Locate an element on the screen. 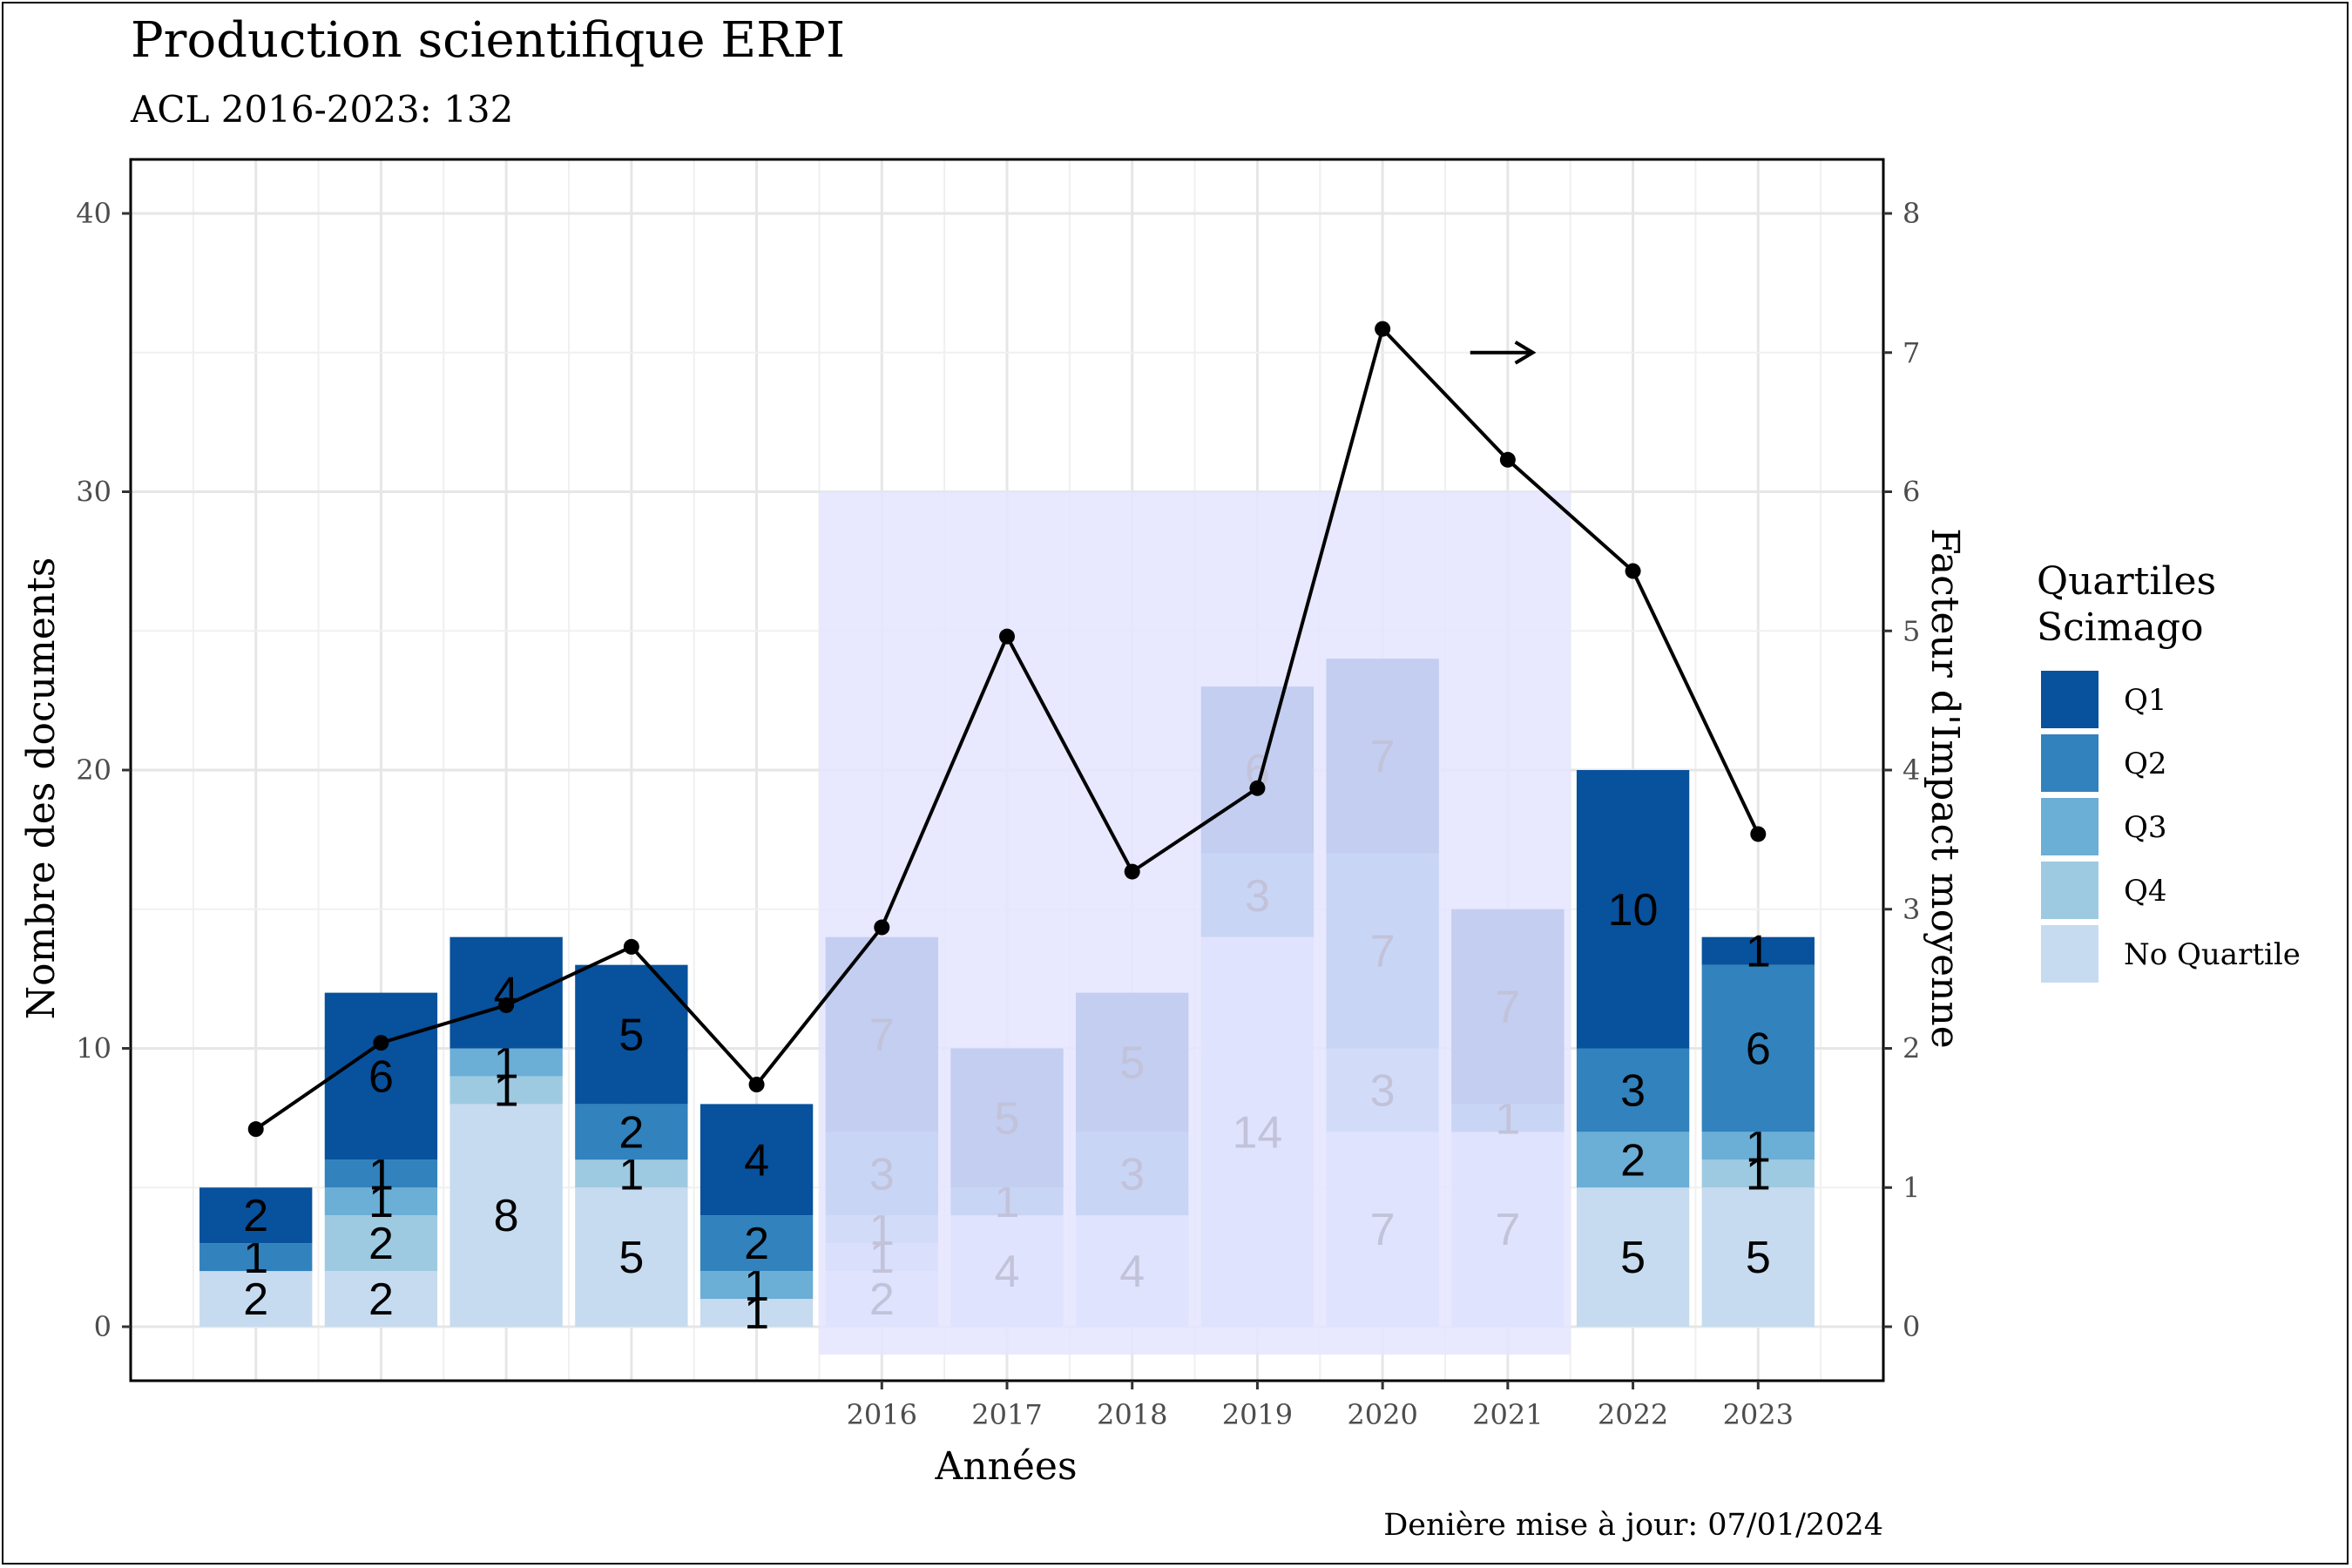 The height and width of the screenshot is (1568, 2352). bar-value-label: 4 is located at coordinates (756, 1160).